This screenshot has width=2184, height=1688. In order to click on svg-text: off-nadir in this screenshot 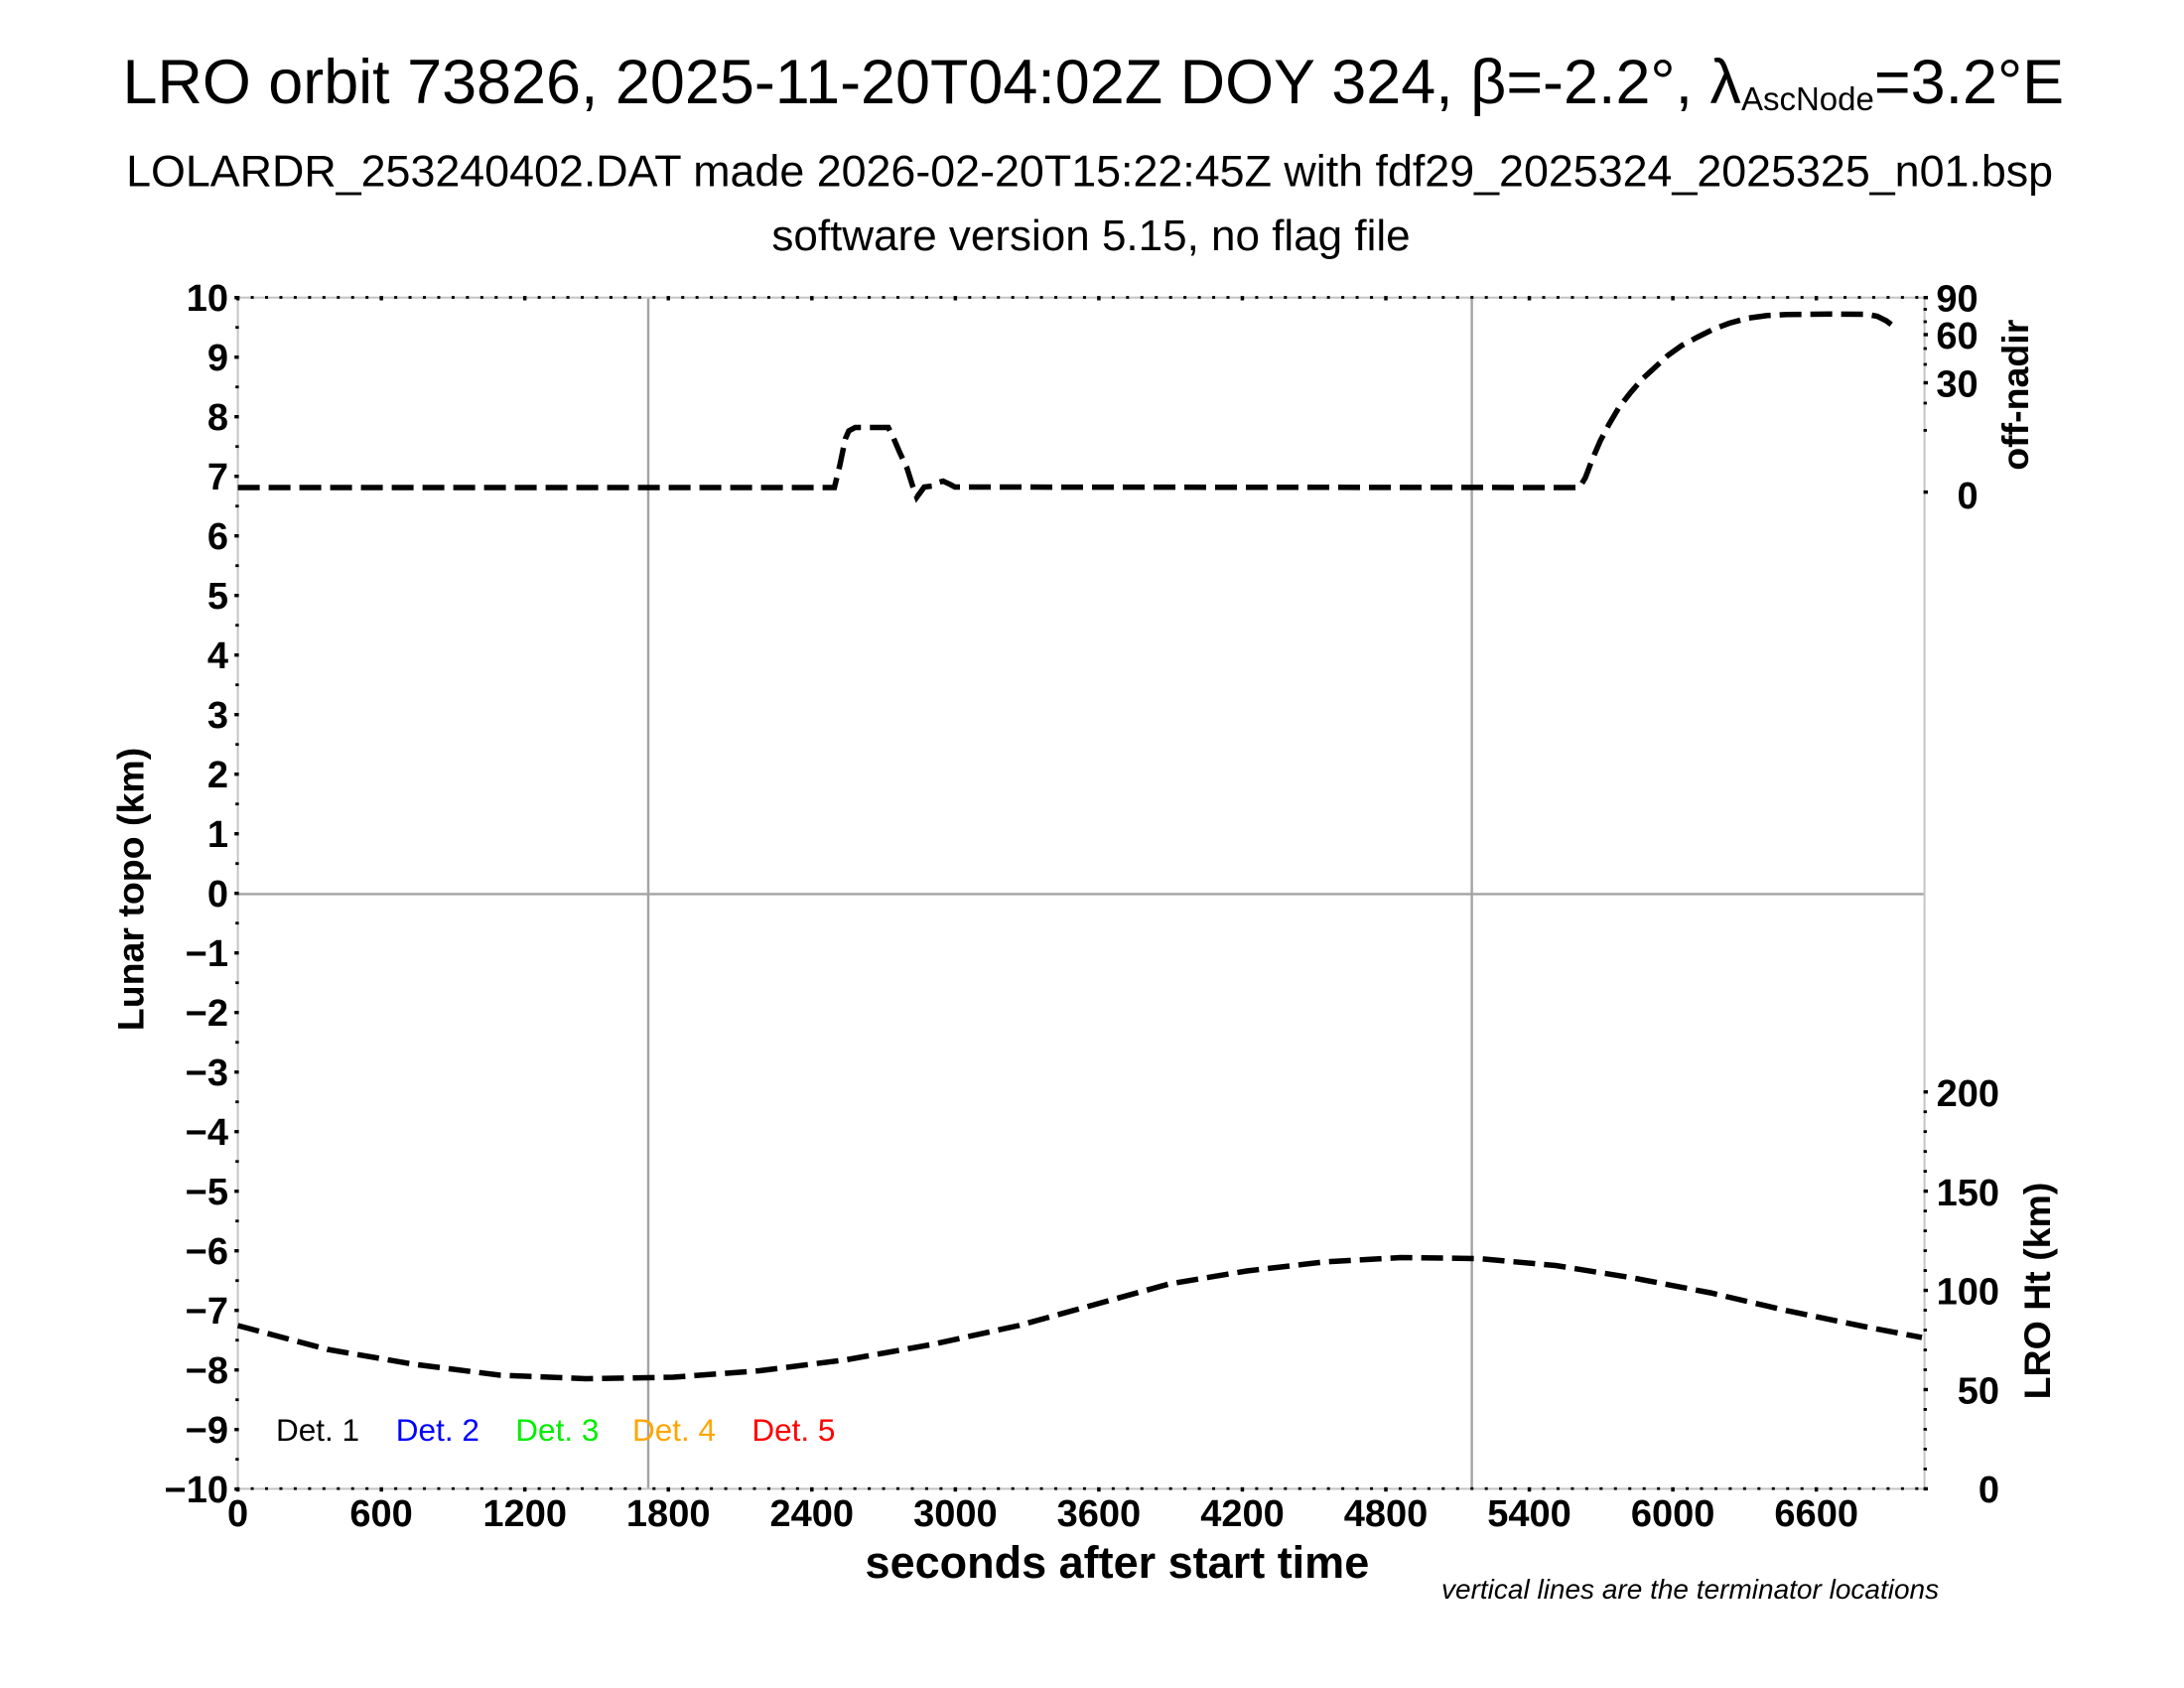, I will do `click(2015, 394)`.